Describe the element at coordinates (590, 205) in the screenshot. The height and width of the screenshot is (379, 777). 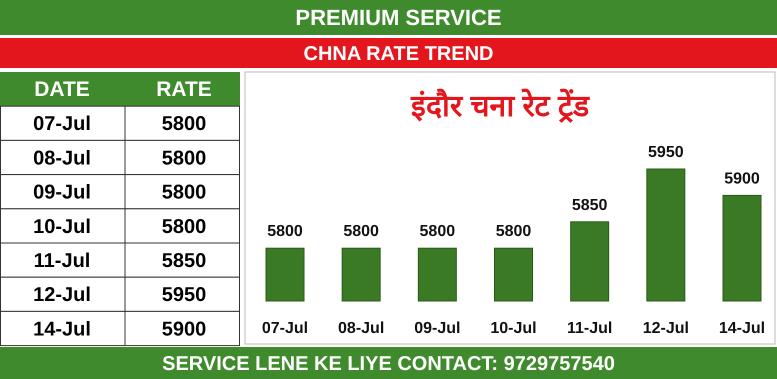
I see `data-label: 5850` at that location.